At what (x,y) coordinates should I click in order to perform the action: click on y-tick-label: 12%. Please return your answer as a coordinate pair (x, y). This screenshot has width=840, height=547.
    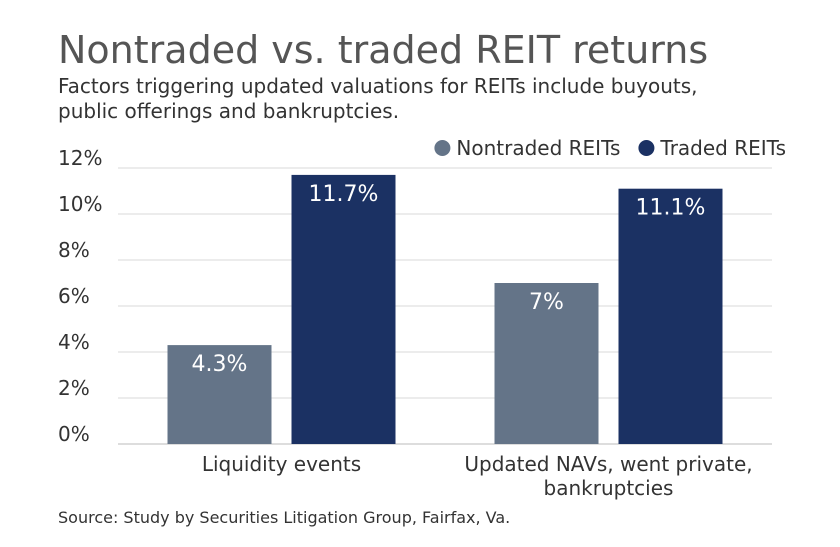
    Looking at the image, I should click on (80, 158).